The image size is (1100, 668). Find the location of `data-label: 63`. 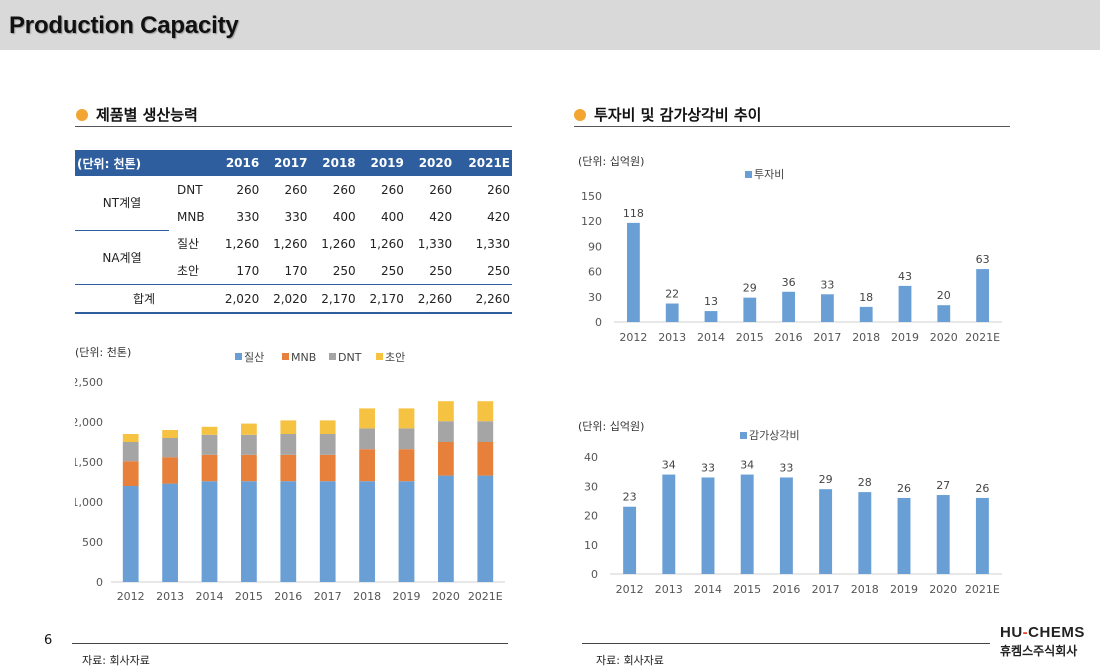

data-label: 63 is located at coordinates (983, 259).